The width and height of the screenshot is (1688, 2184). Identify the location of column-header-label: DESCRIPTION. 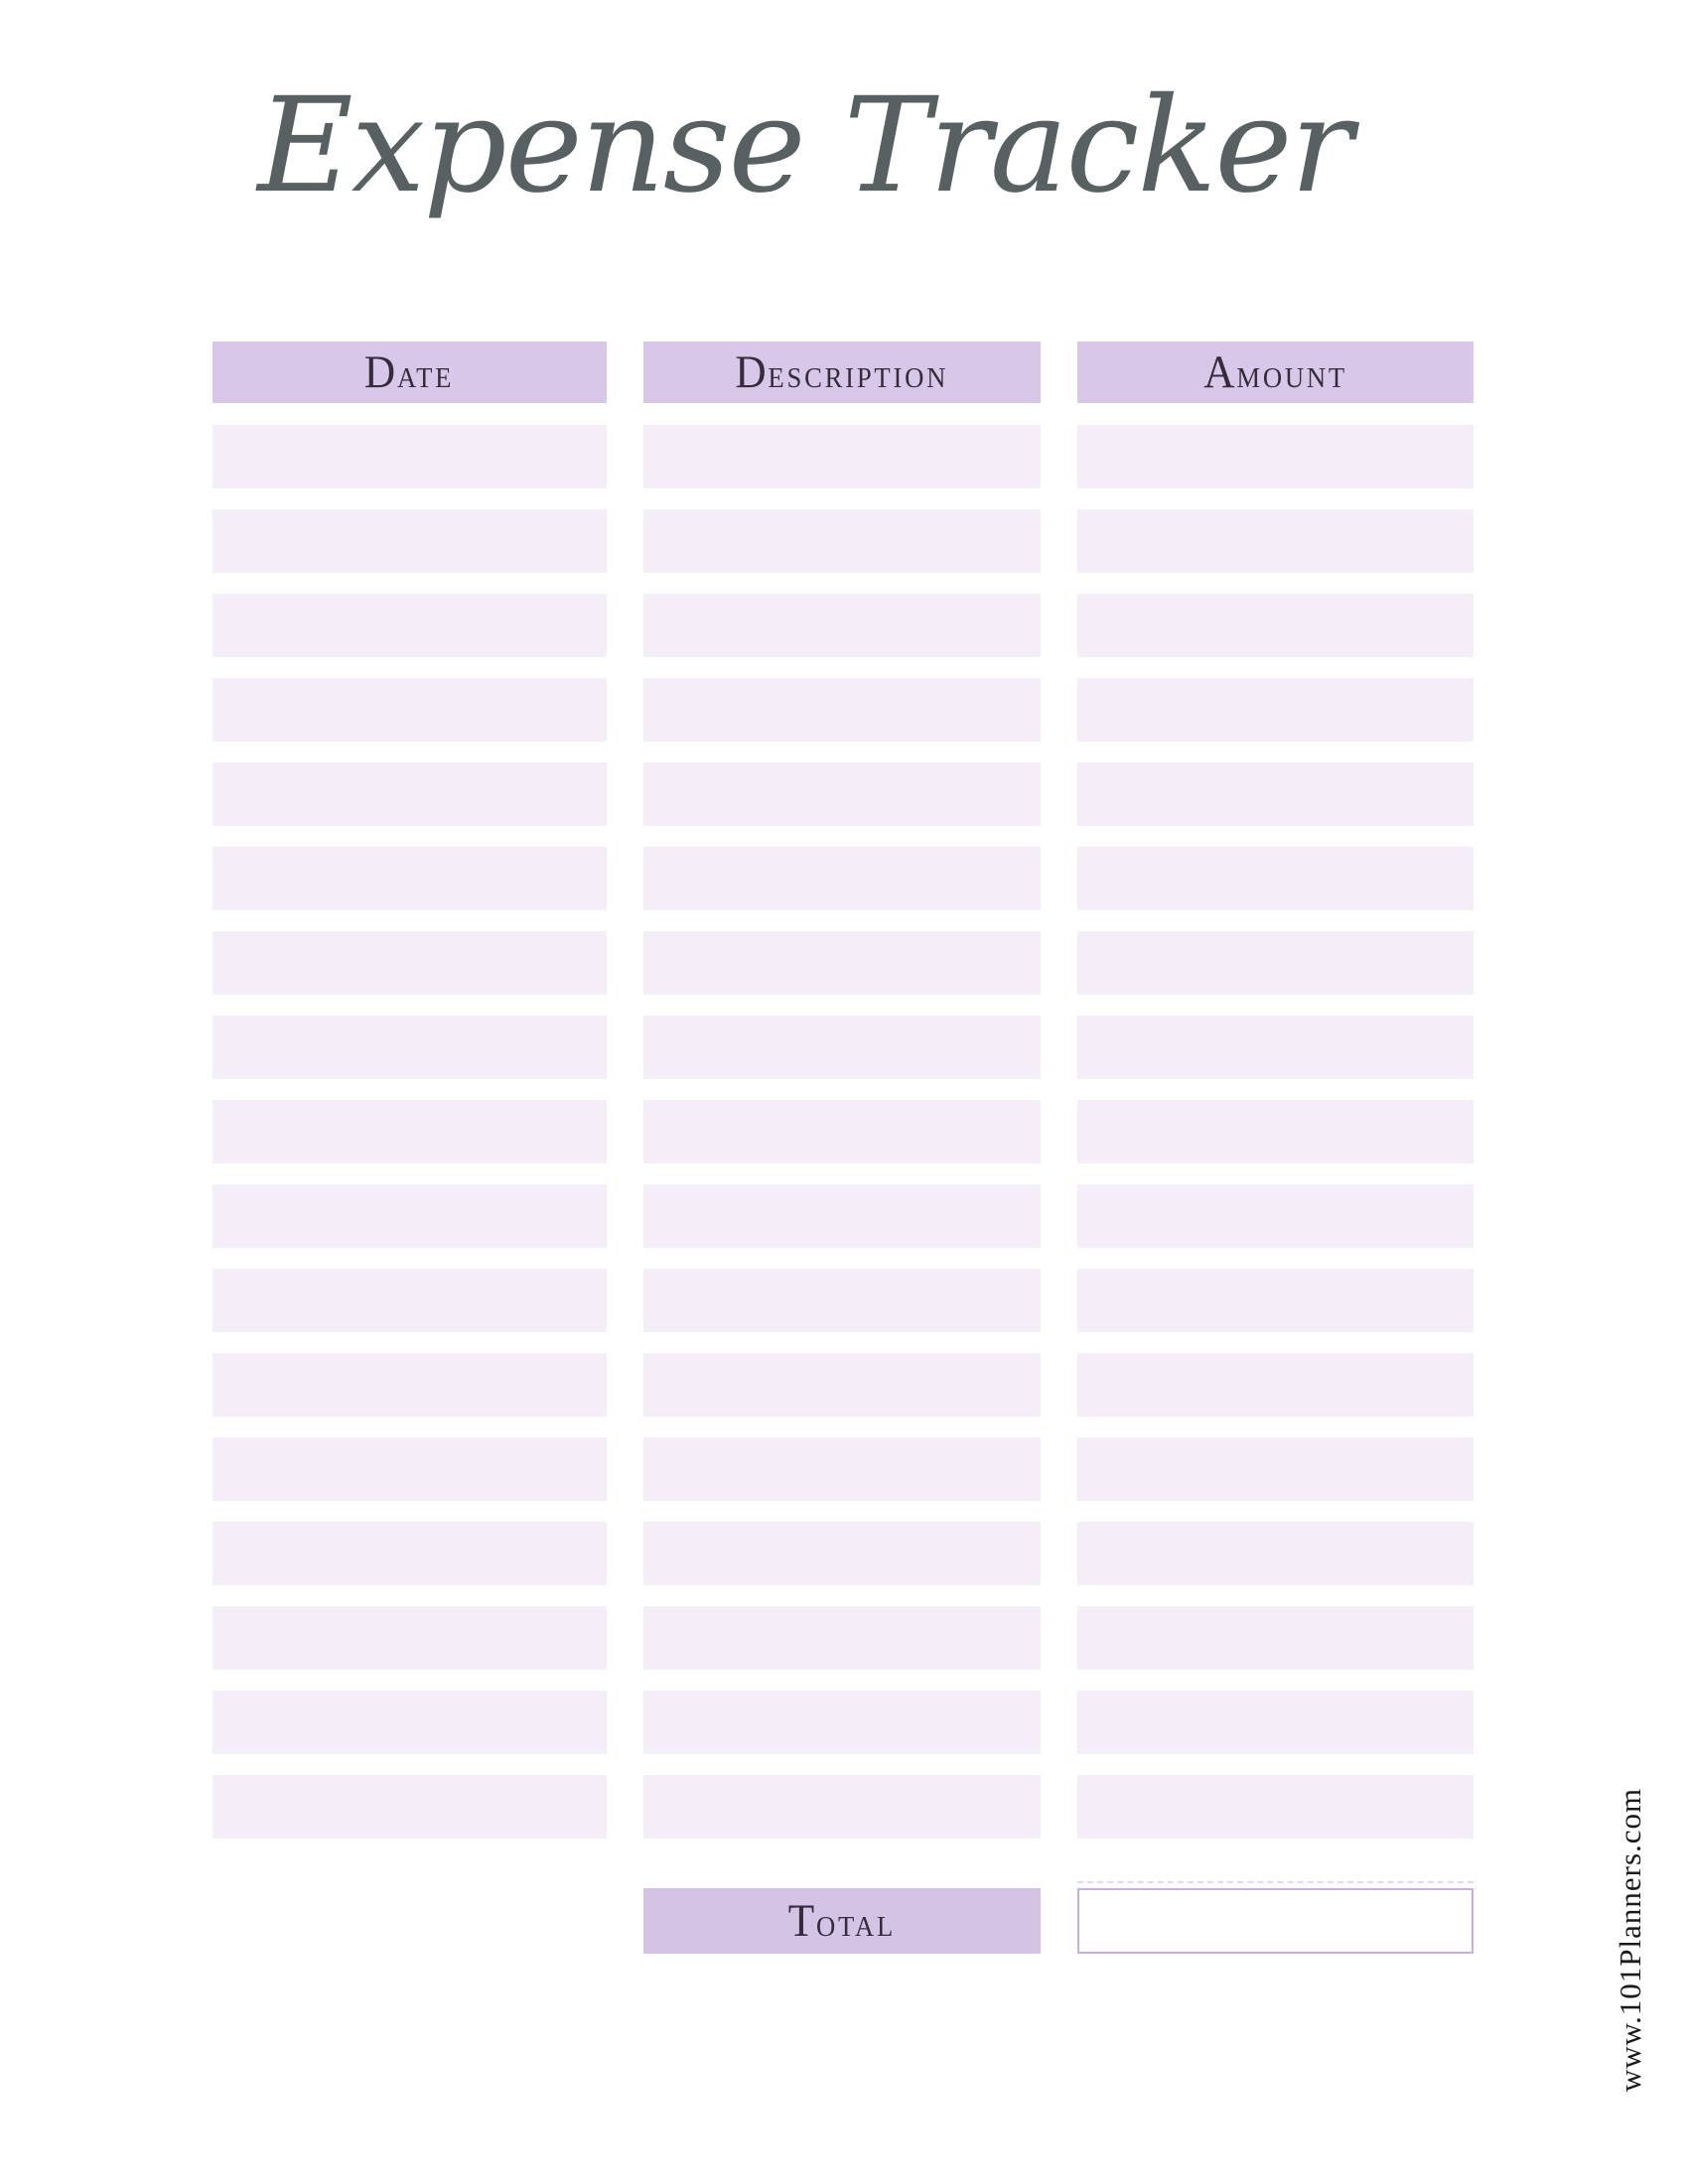
(842, 371).